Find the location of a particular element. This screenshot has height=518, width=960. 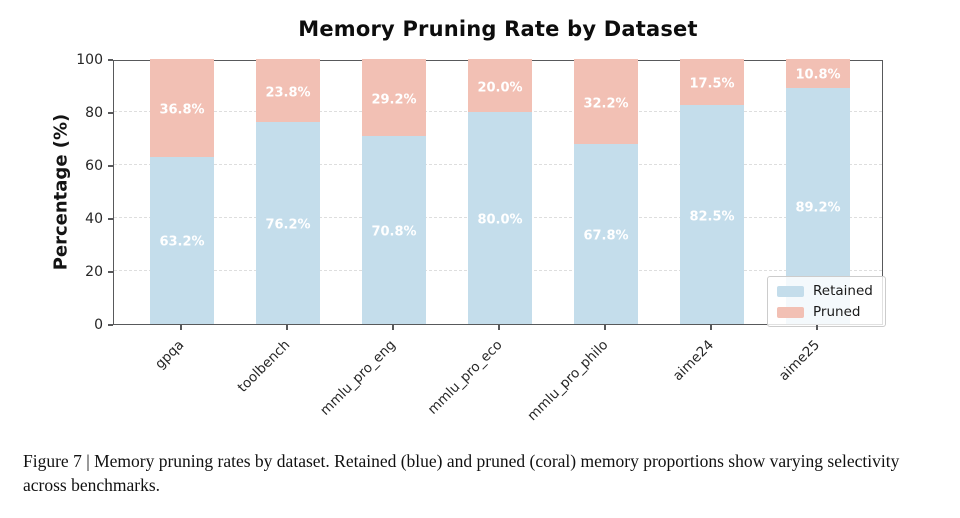

bar-segment-retained-mmlu_pro_eng is located at coordinates (394, 230).